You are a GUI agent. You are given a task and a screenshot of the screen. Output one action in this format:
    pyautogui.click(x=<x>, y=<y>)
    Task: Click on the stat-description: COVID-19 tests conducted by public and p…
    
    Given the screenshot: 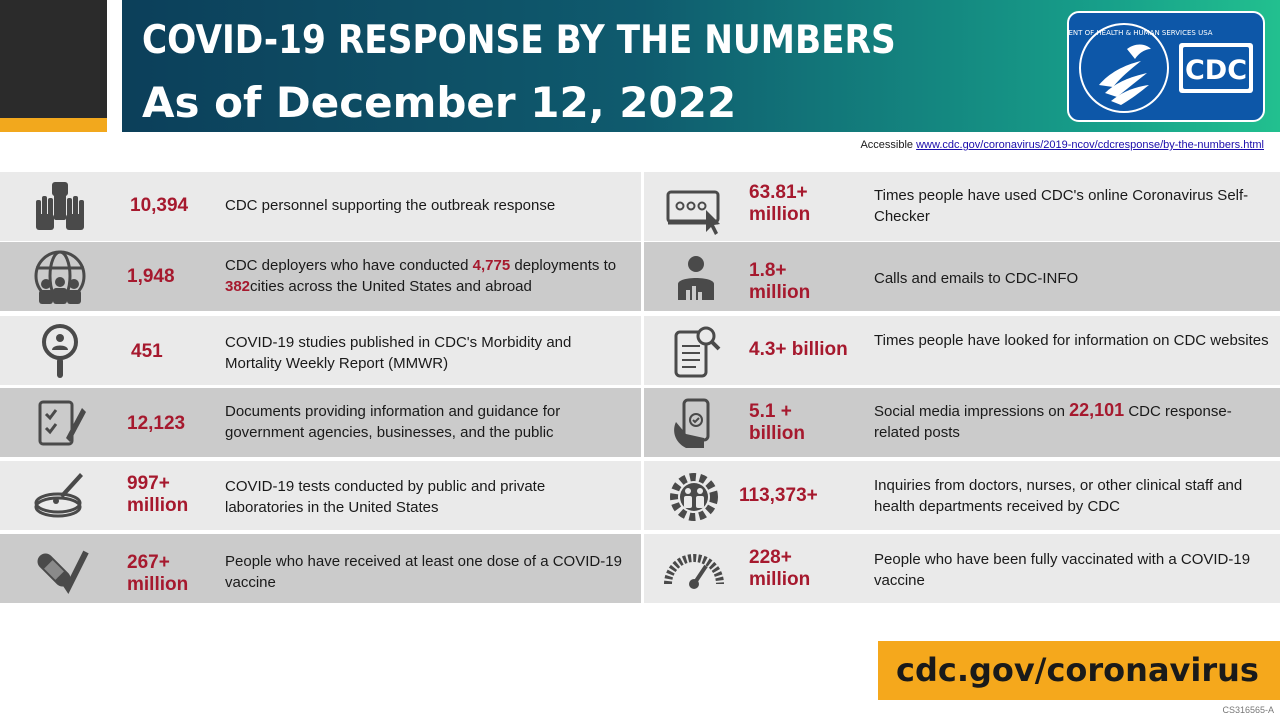 What is the action you would take?
    pyautogui.click(x=385, y=497)
    